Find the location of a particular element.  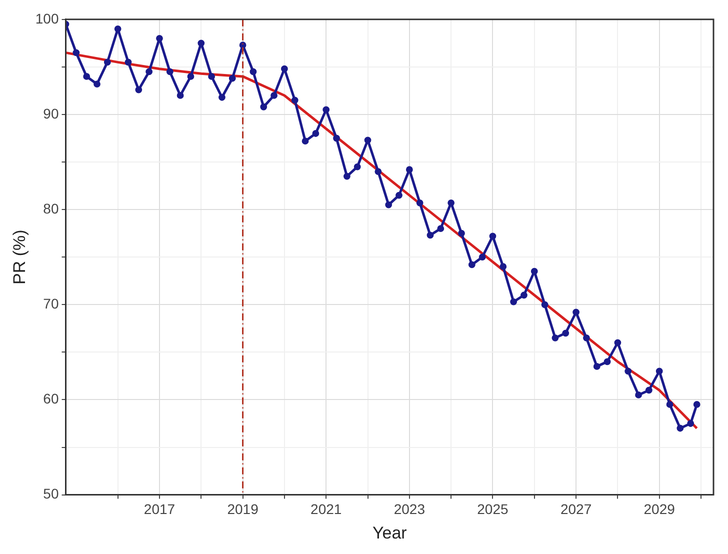

x-tick-label: 2027 is located at coordinates (576, 509).